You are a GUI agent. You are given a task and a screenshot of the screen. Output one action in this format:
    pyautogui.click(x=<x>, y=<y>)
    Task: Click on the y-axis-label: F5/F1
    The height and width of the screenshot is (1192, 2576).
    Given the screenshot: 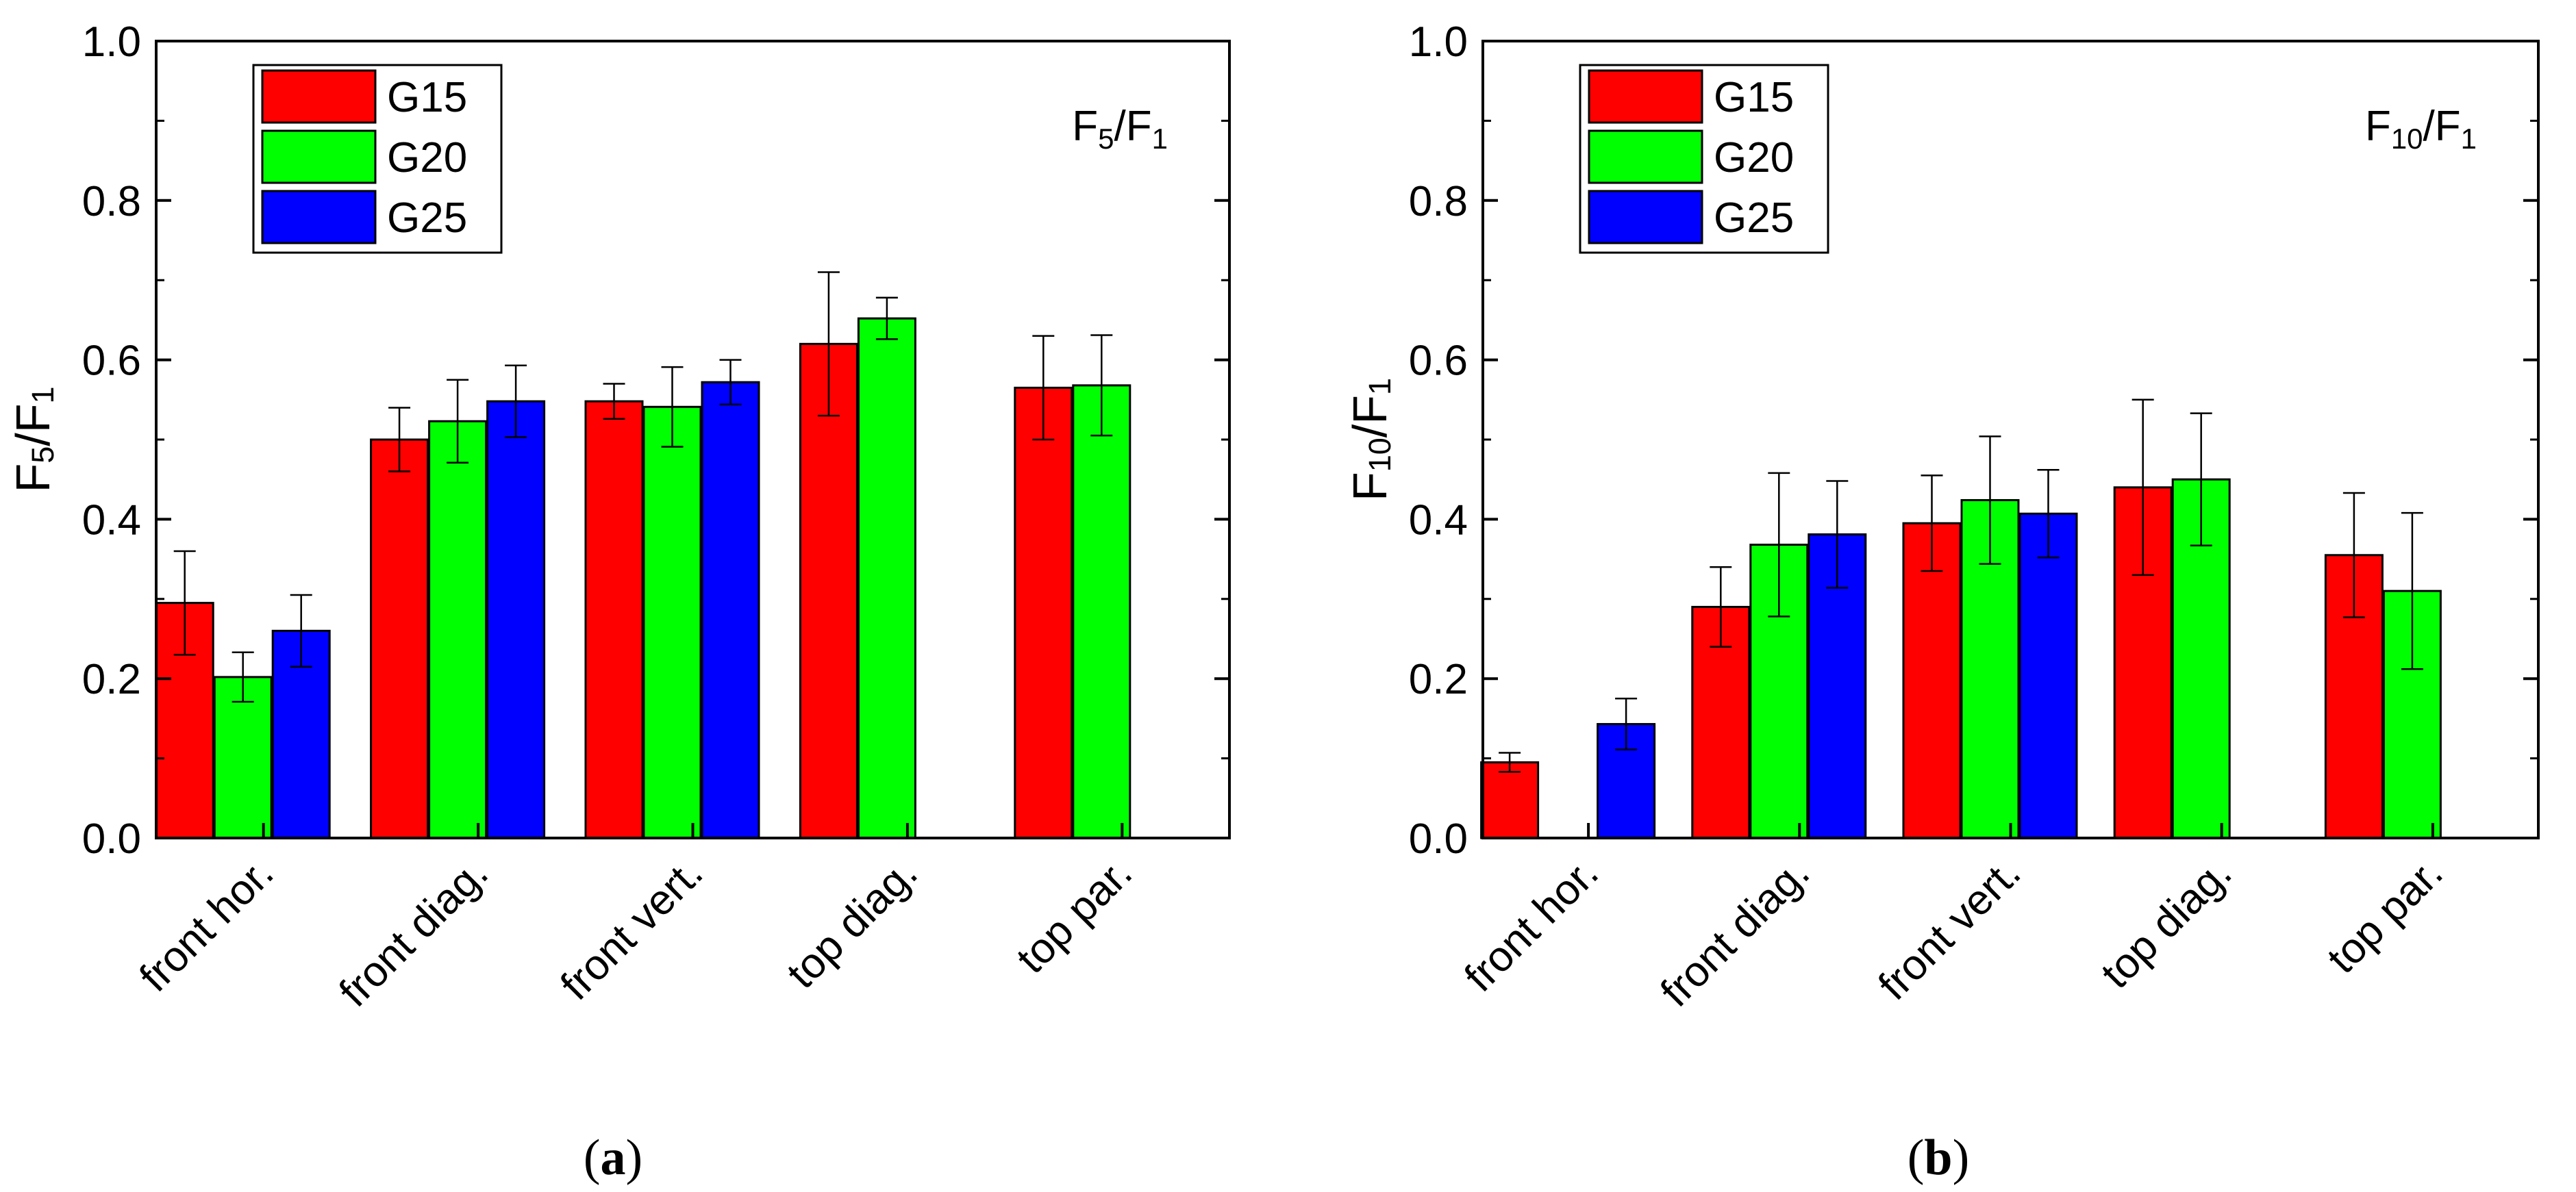 What is the action you would take?
    pyautogui.click(x=33, y=439)
    